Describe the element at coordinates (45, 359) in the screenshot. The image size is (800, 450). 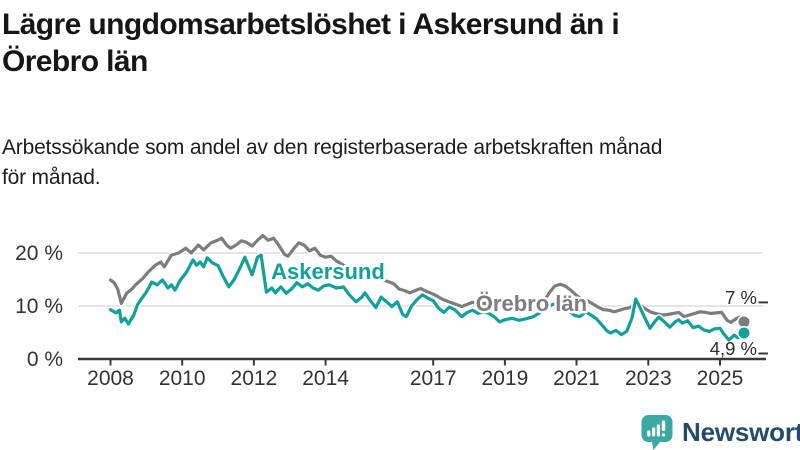
I see `y-axis-tick-label: 0 %` at that location.